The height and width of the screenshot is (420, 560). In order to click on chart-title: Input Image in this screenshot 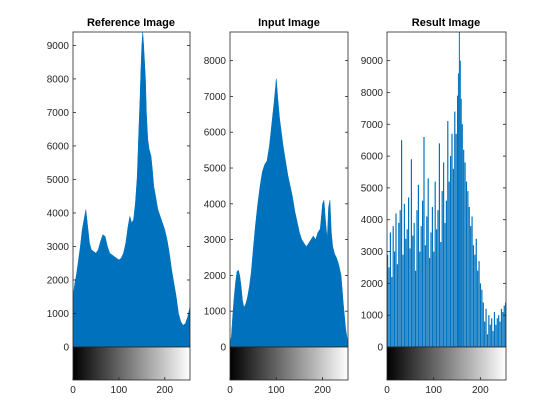, I will do `click(289, 23)`.